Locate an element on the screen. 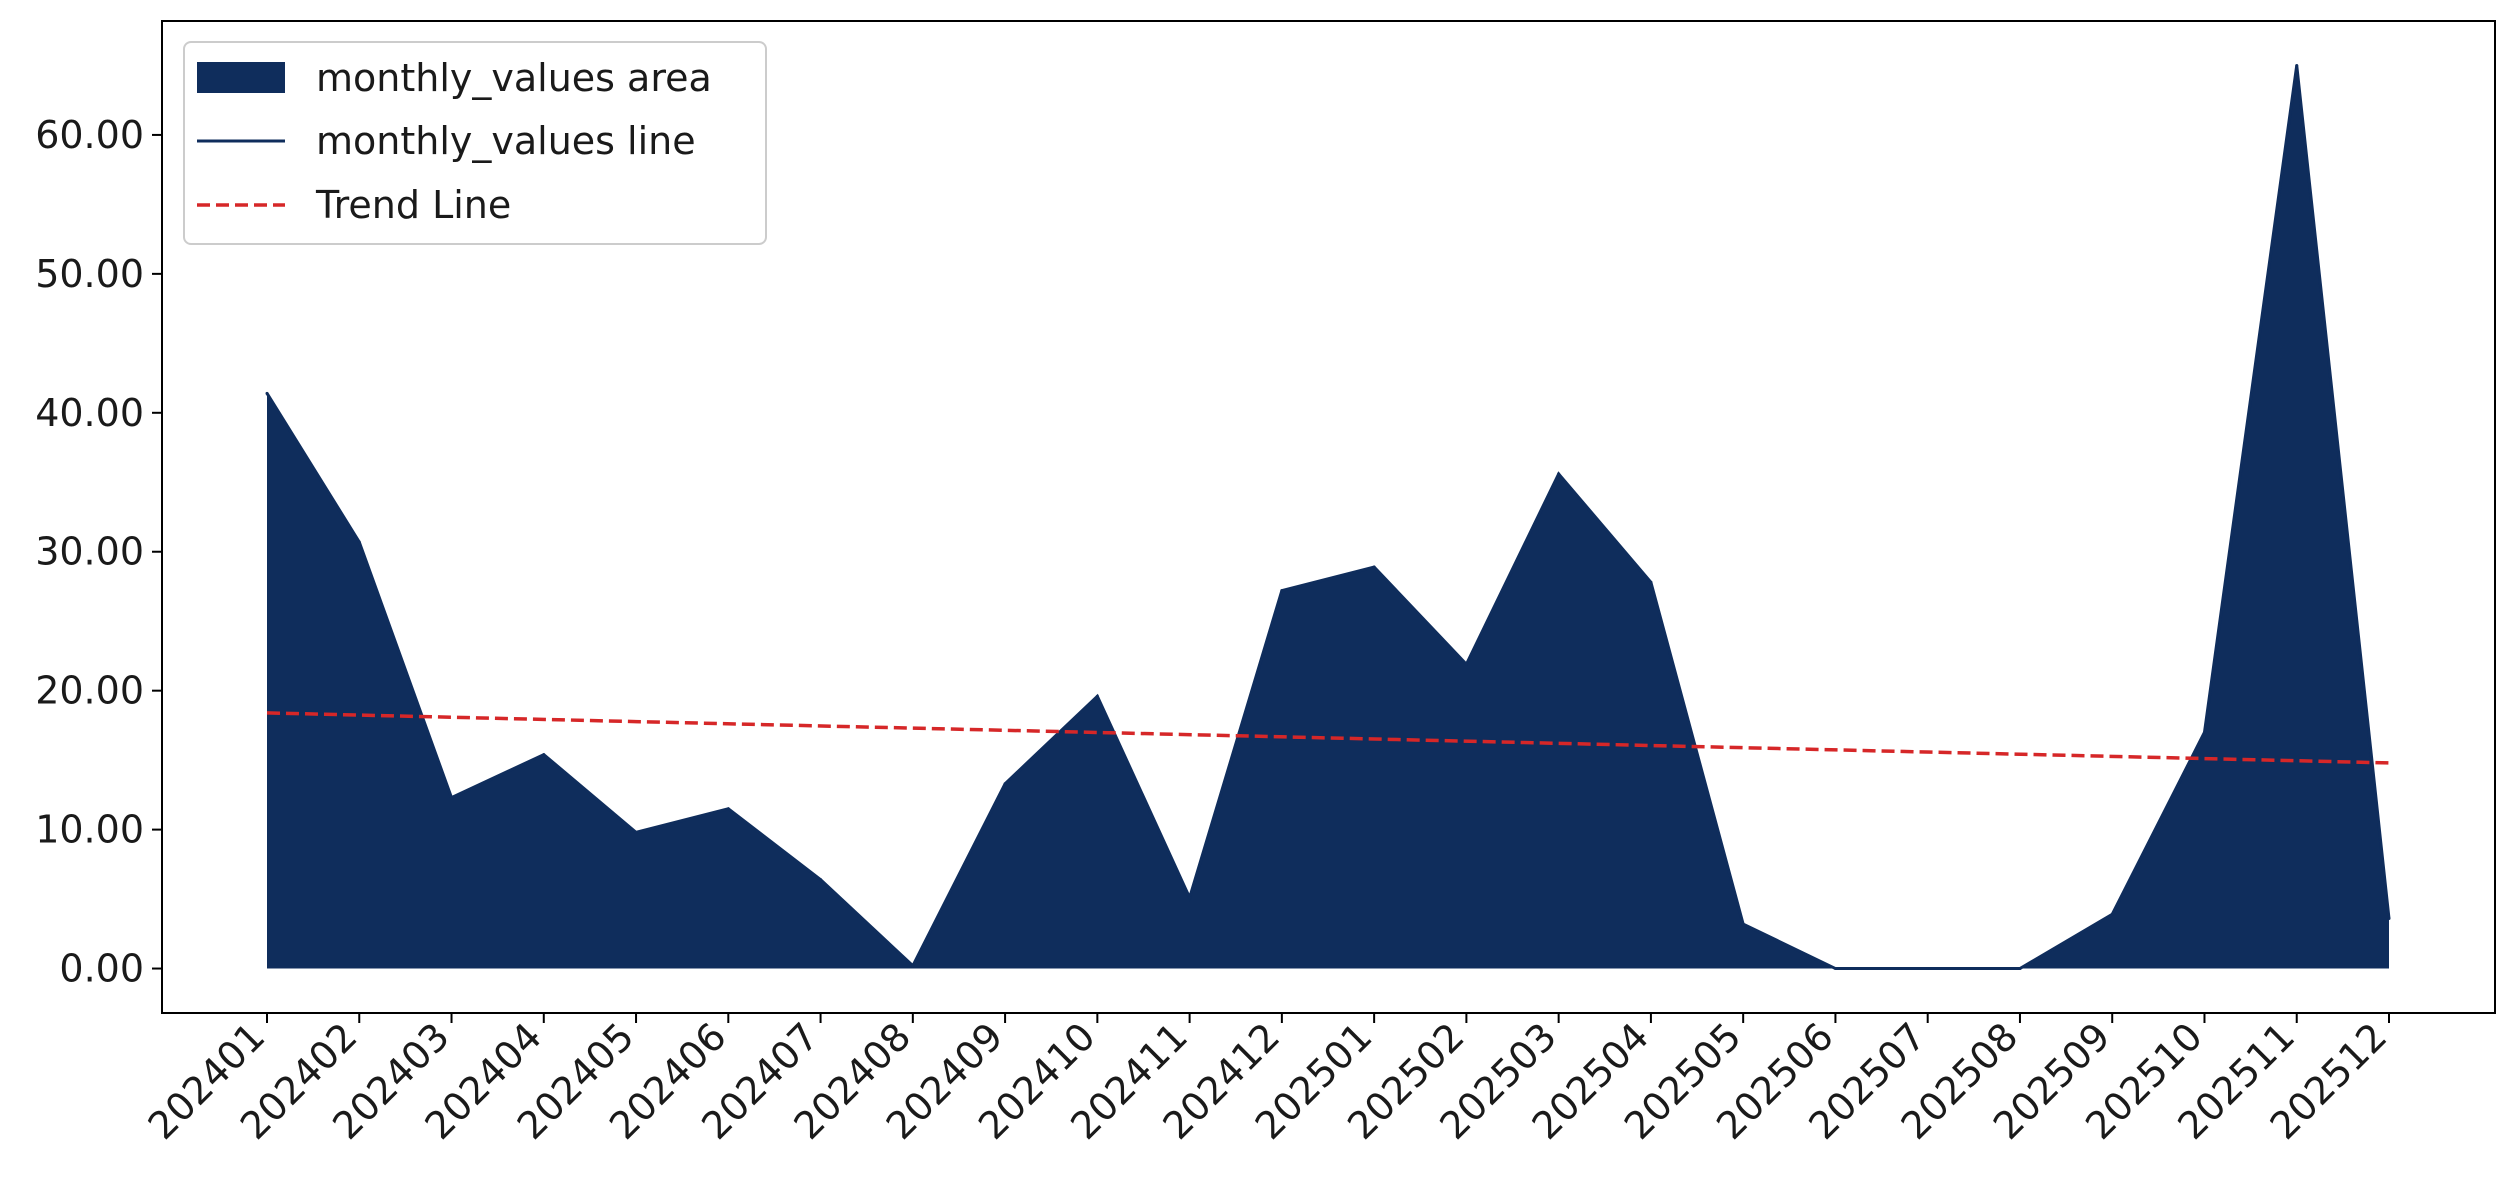 The height and width of the screenshot is (1203, 2516). y-tick-label: 20.00 is located at coordinates (89, 691).